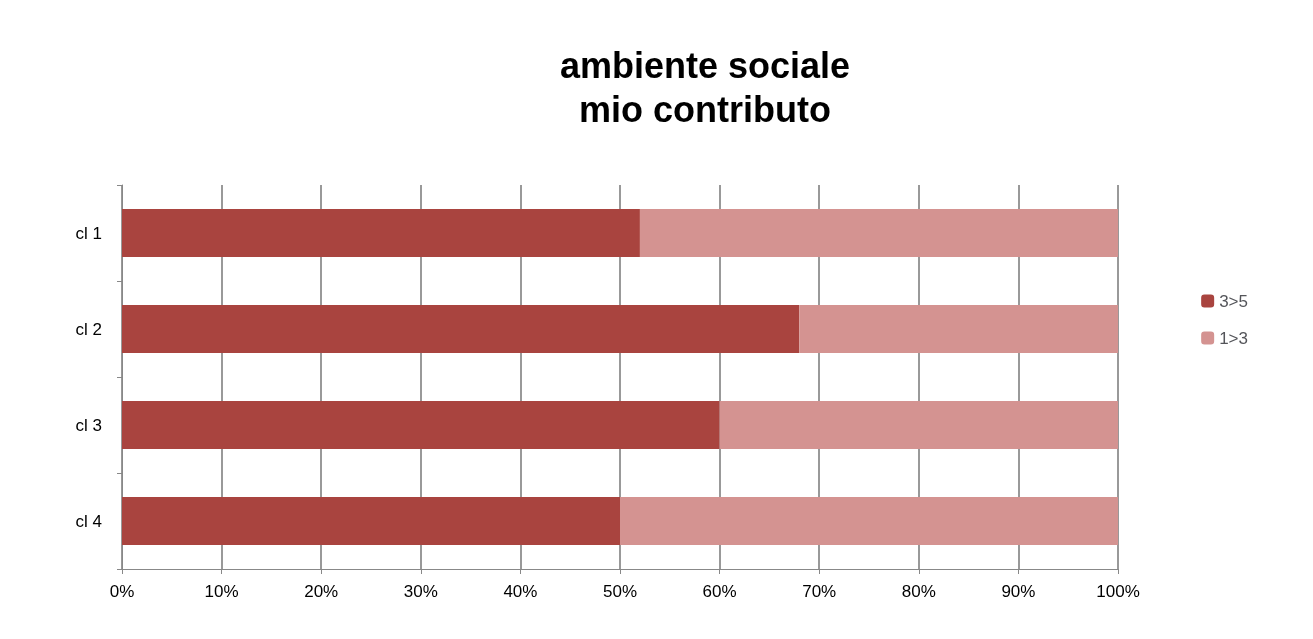 Image resolution: width=1313 pixels, height=639 pixels. I want to click on x-tick-label: 60%, so click(719, 591).